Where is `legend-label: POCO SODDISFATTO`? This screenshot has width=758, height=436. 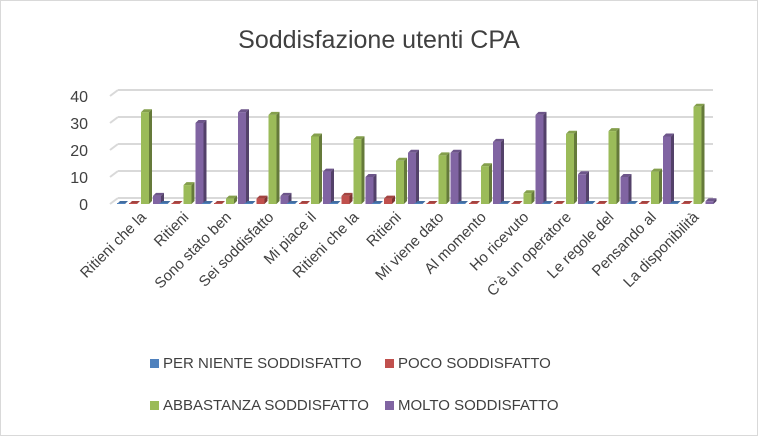
legend-label: POCO SODDISFATTO is located at coordinates (474, 363).